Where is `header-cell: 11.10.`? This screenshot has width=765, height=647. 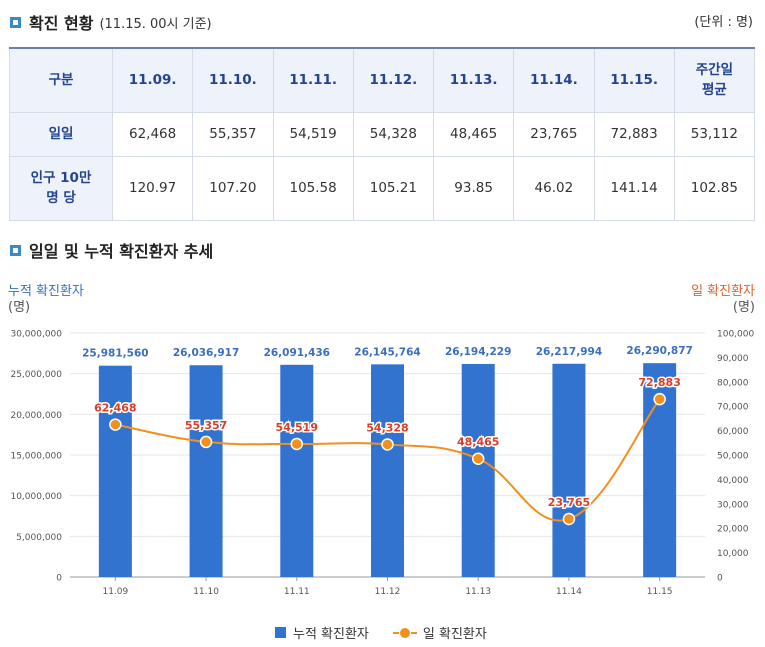
header-cell: 11.10. is located at coordinates (233, 80).